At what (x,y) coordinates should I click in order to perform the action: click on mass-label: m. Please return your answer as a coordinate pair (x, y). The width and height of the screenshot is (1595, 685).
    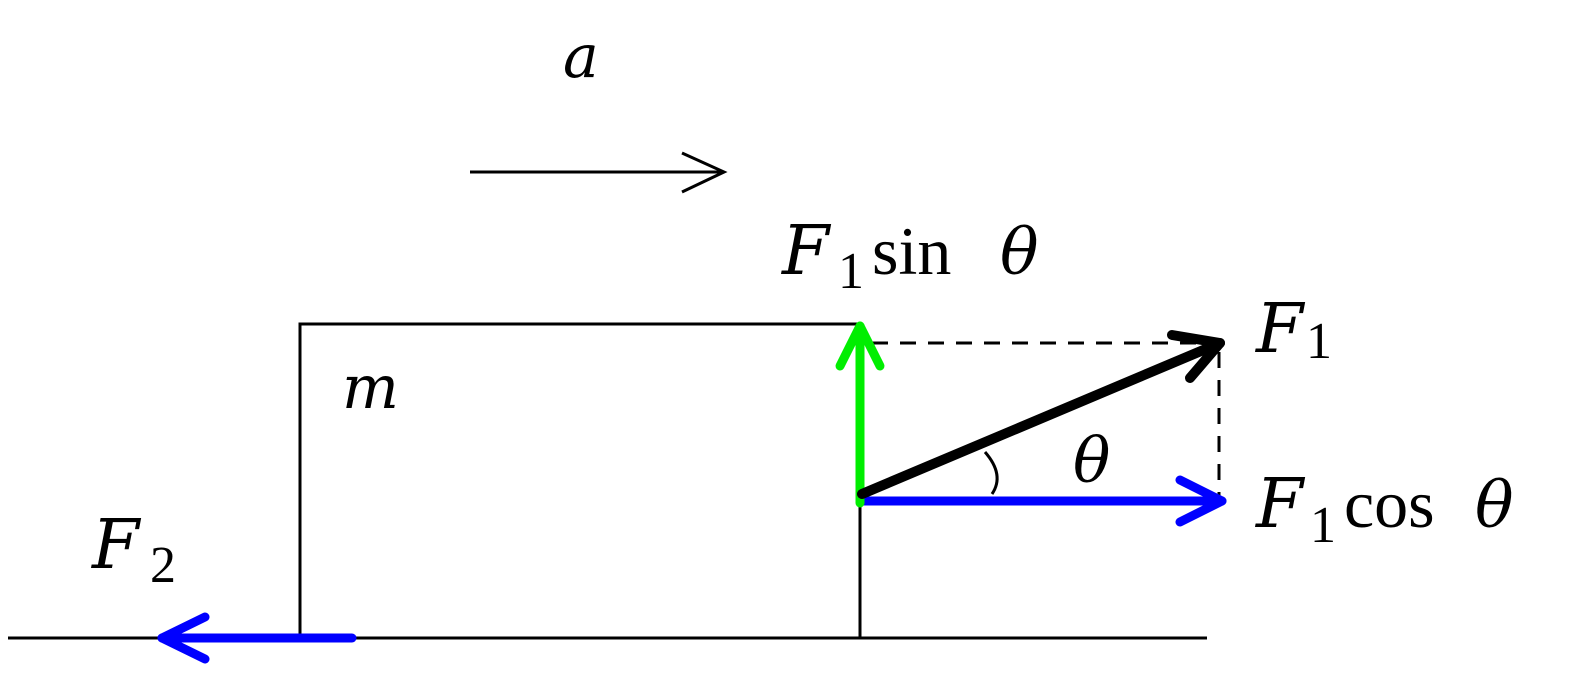
    Looking at the image, I should click on (370, 388).